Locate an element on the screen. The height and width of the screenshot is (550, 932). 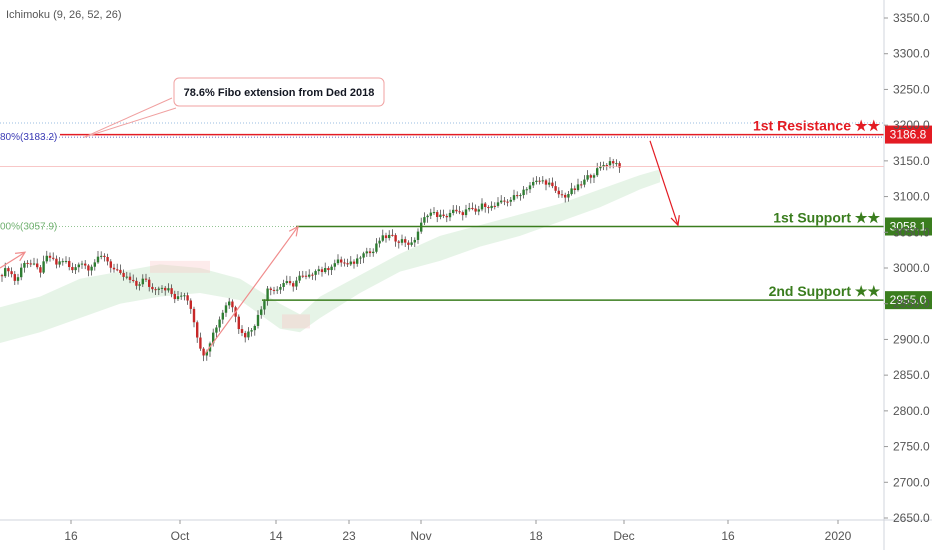
y-tick-label-4: 3150.0 is located at coordinates (911, 161).